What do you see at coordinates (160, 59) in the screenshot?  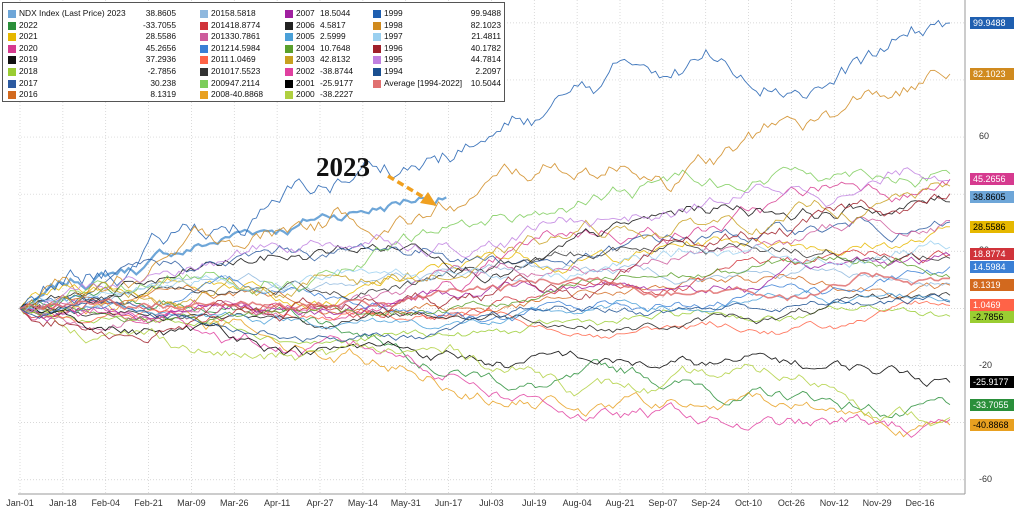 I see `legend-value: 37.2936` at bounding box center [160, 59].